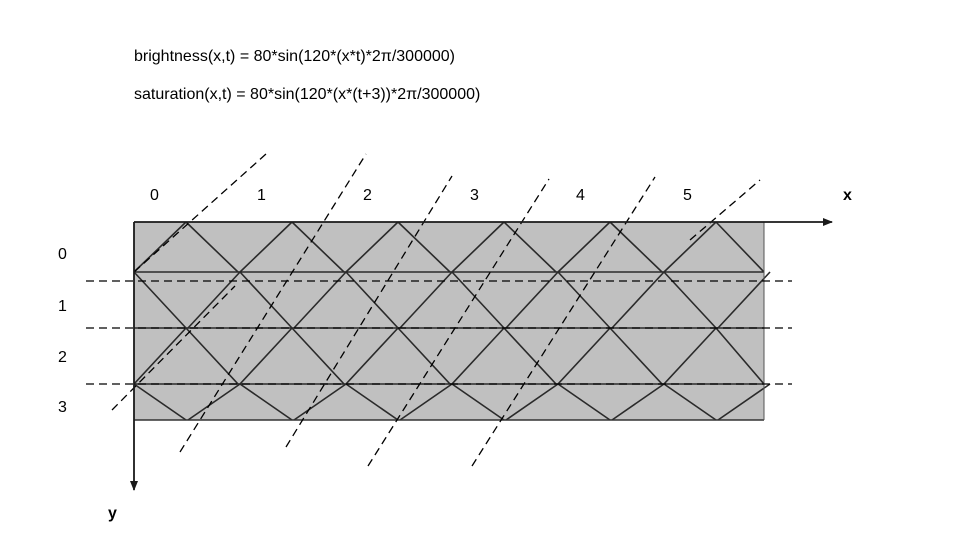 The image size is (960, 540). I want to click on x-axis-label: x, so click(847, 195).